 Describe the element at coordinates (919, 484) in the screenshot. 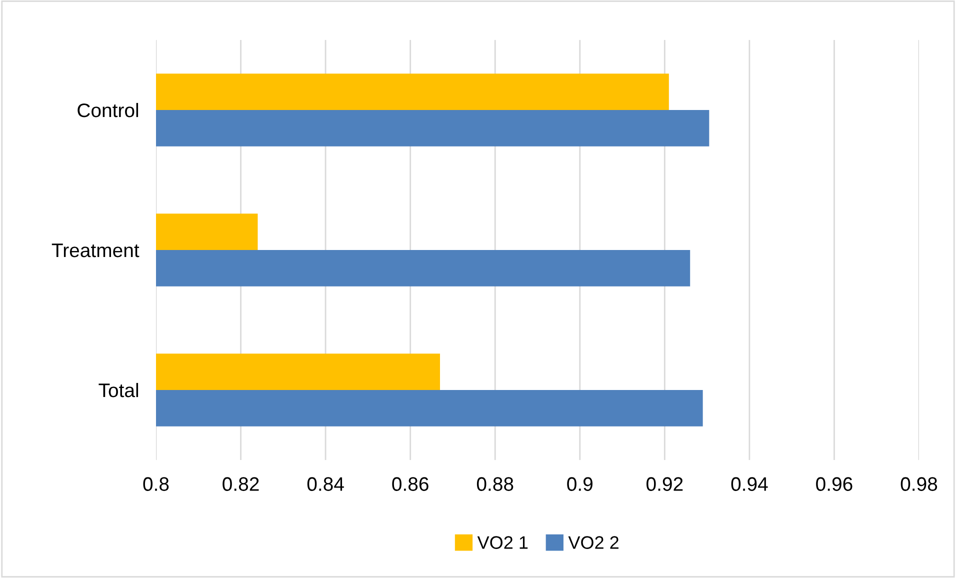

I see `x-tick-label: 0.98` at that location.